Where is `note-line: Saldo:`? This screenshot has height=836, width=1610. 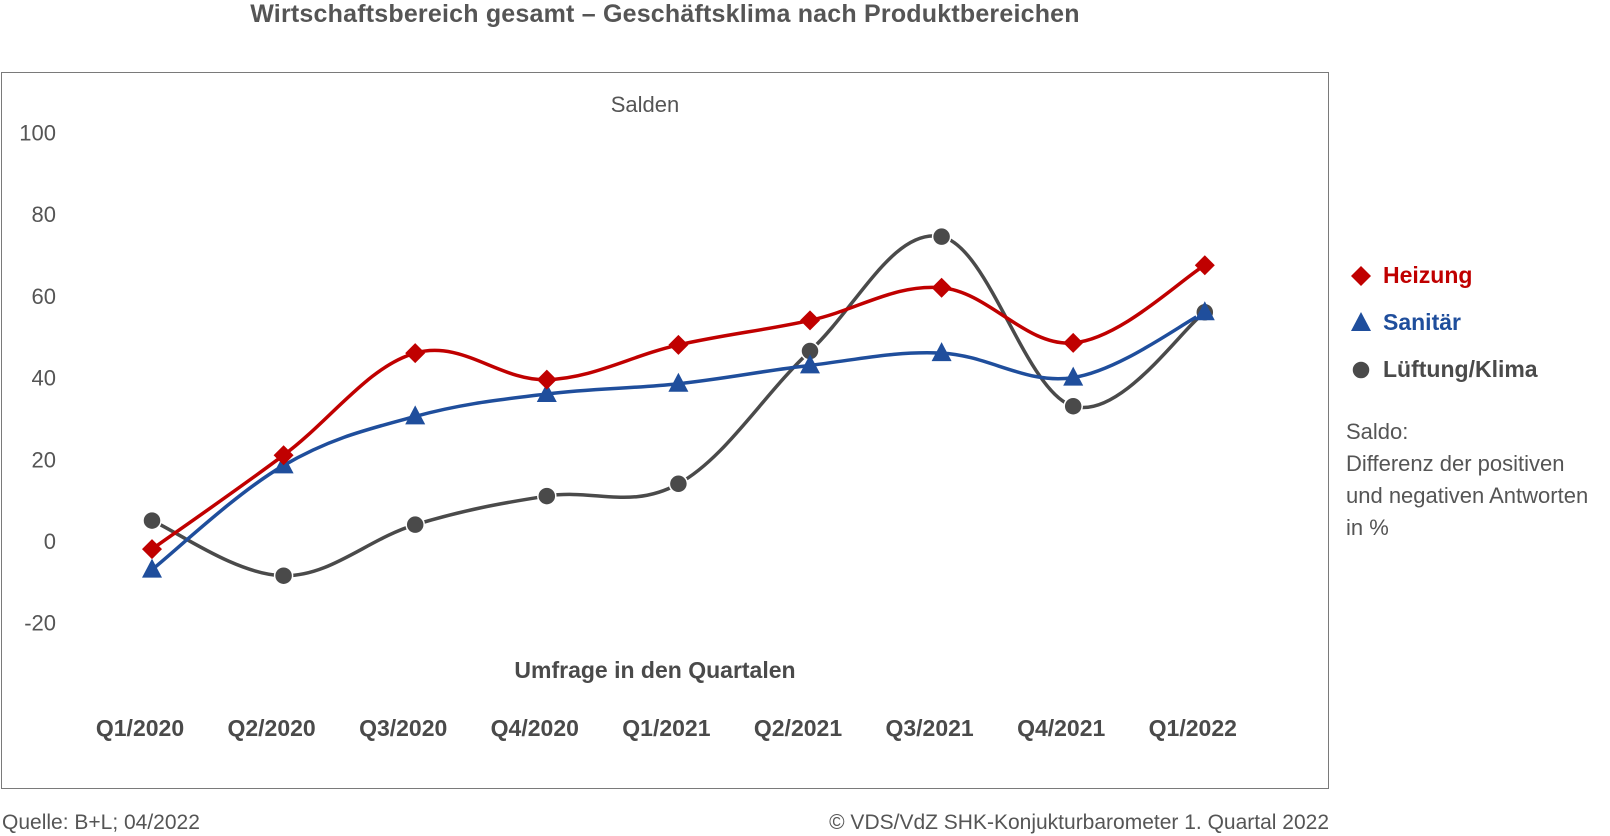 note-line: Saldo: is located at coordinates (1377, 431).